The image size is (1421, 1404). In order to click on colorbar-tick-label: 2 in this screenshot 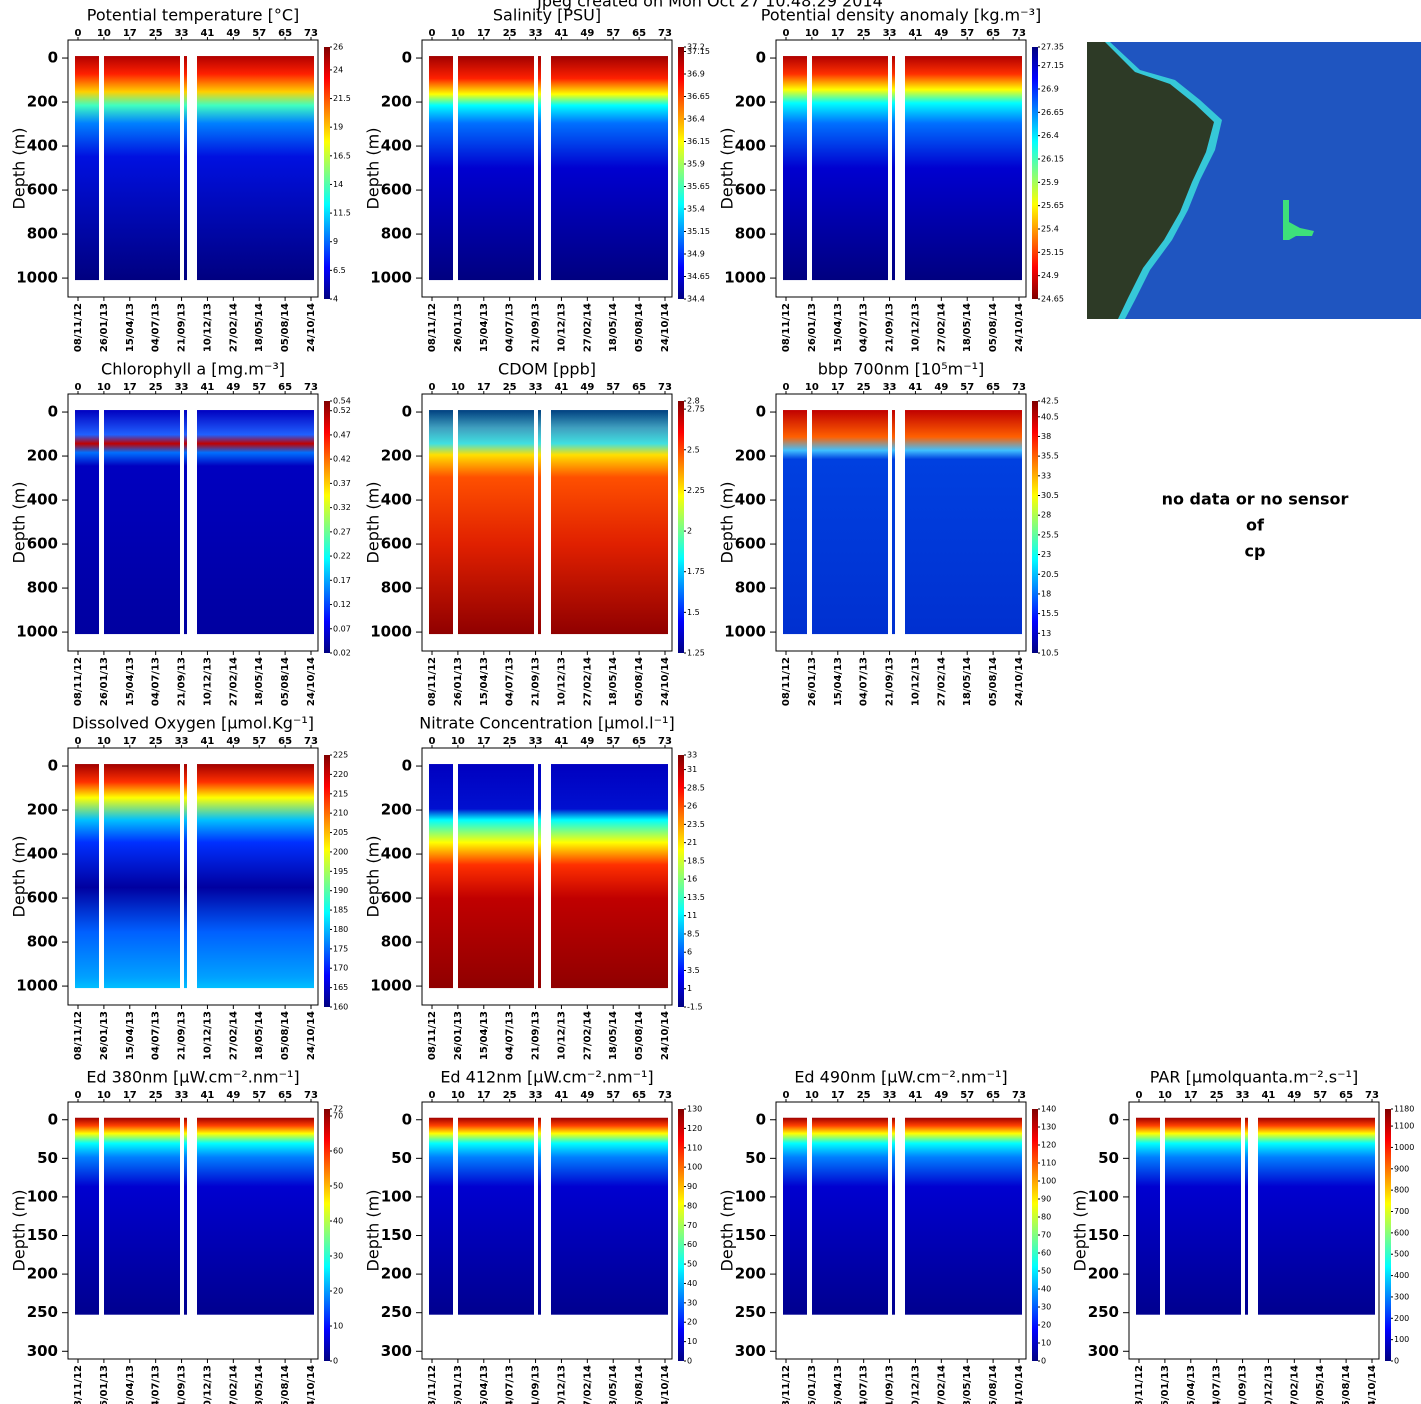, I will do `click(689, 531)`.